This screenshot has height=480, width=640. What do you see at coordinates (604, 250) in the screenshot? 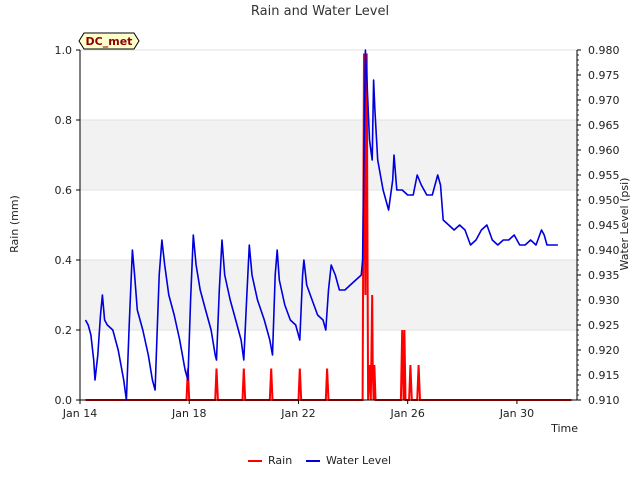
I see `right-tick-label-6: 0.940` at bounding box center [604, 250].